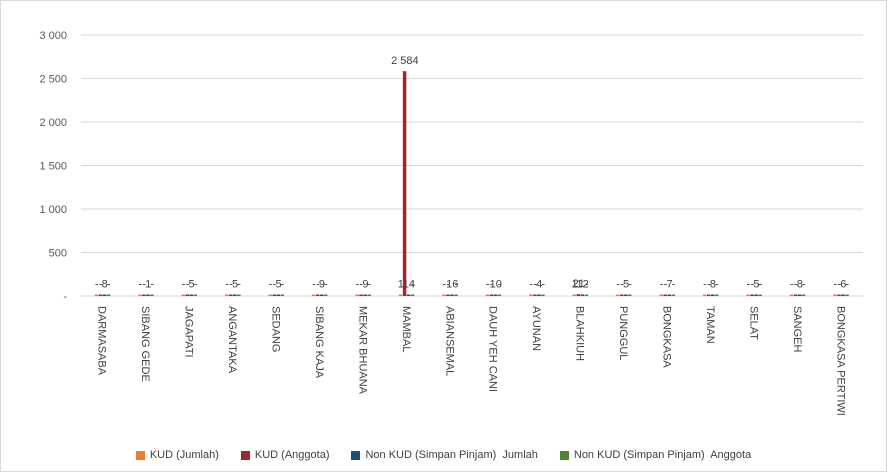 This screenshot has width=887, height=472. I want to click on x-tick-group: SIBANG KAJA, so click(319, 342).